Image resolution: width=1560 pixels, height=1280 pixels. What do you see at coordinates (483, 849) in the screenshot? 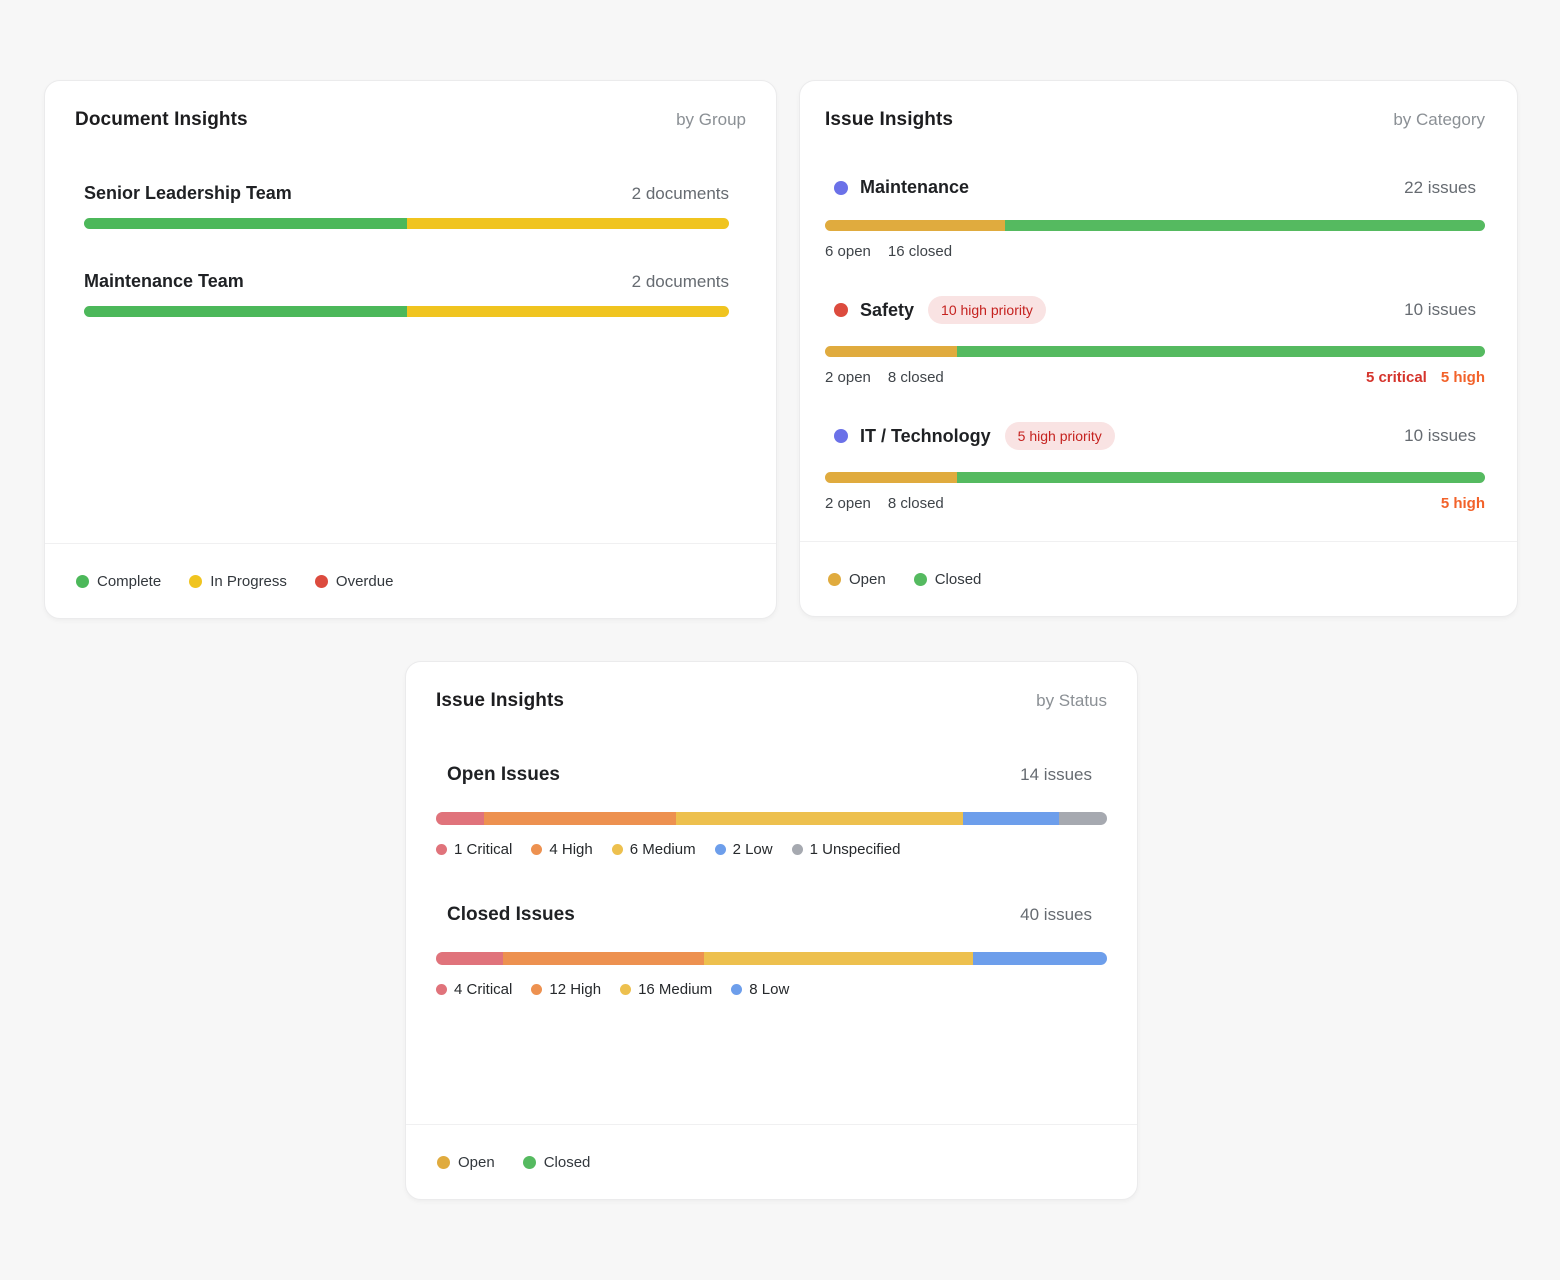
I see `segment-legend-label: 1 Critical` at bounding box center [483, 849].